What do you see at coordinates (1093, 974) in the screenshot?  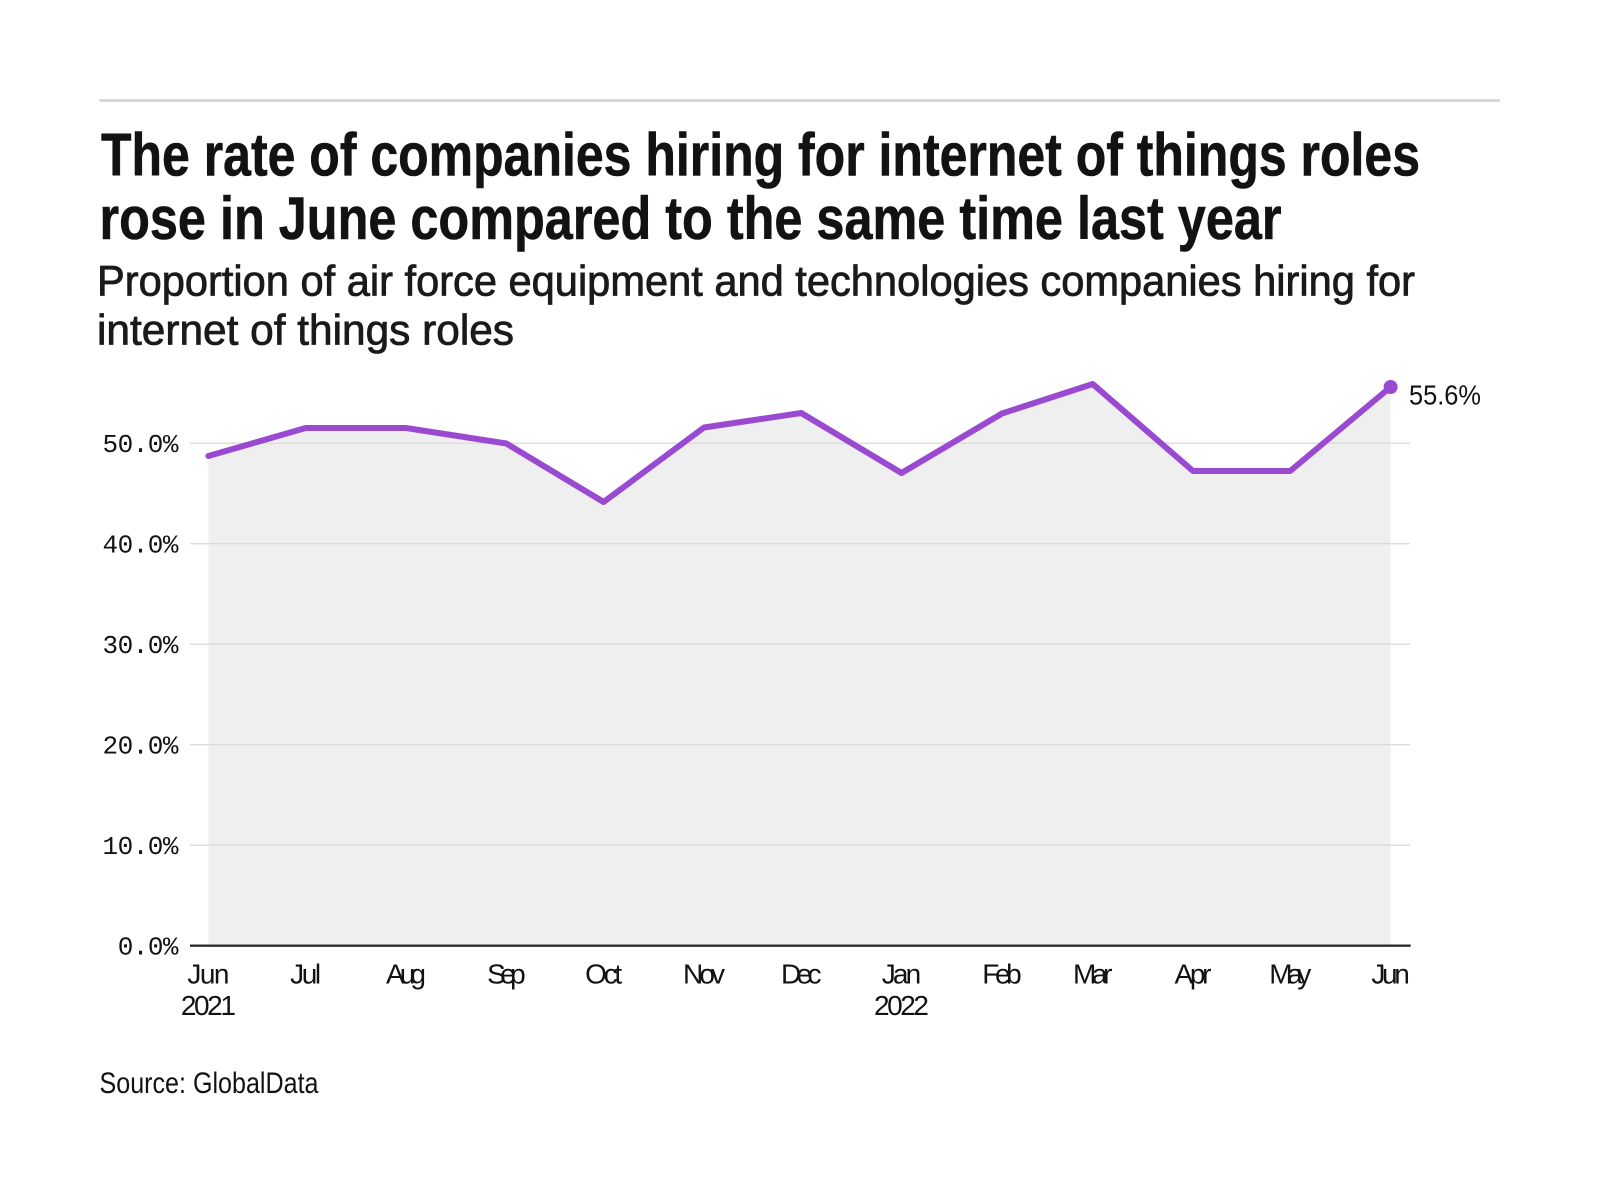 I see `svg-text: Mar` at bounding box center [1093, 974].